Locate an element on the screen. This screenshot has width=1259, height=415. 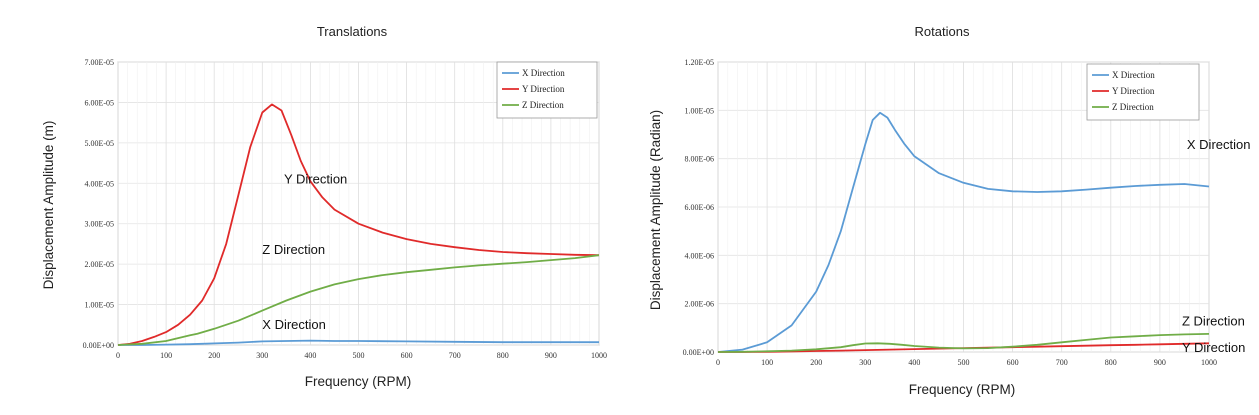
series-annotations: Y Direction Z Direction X Direction is located at coordinates (304, 251).